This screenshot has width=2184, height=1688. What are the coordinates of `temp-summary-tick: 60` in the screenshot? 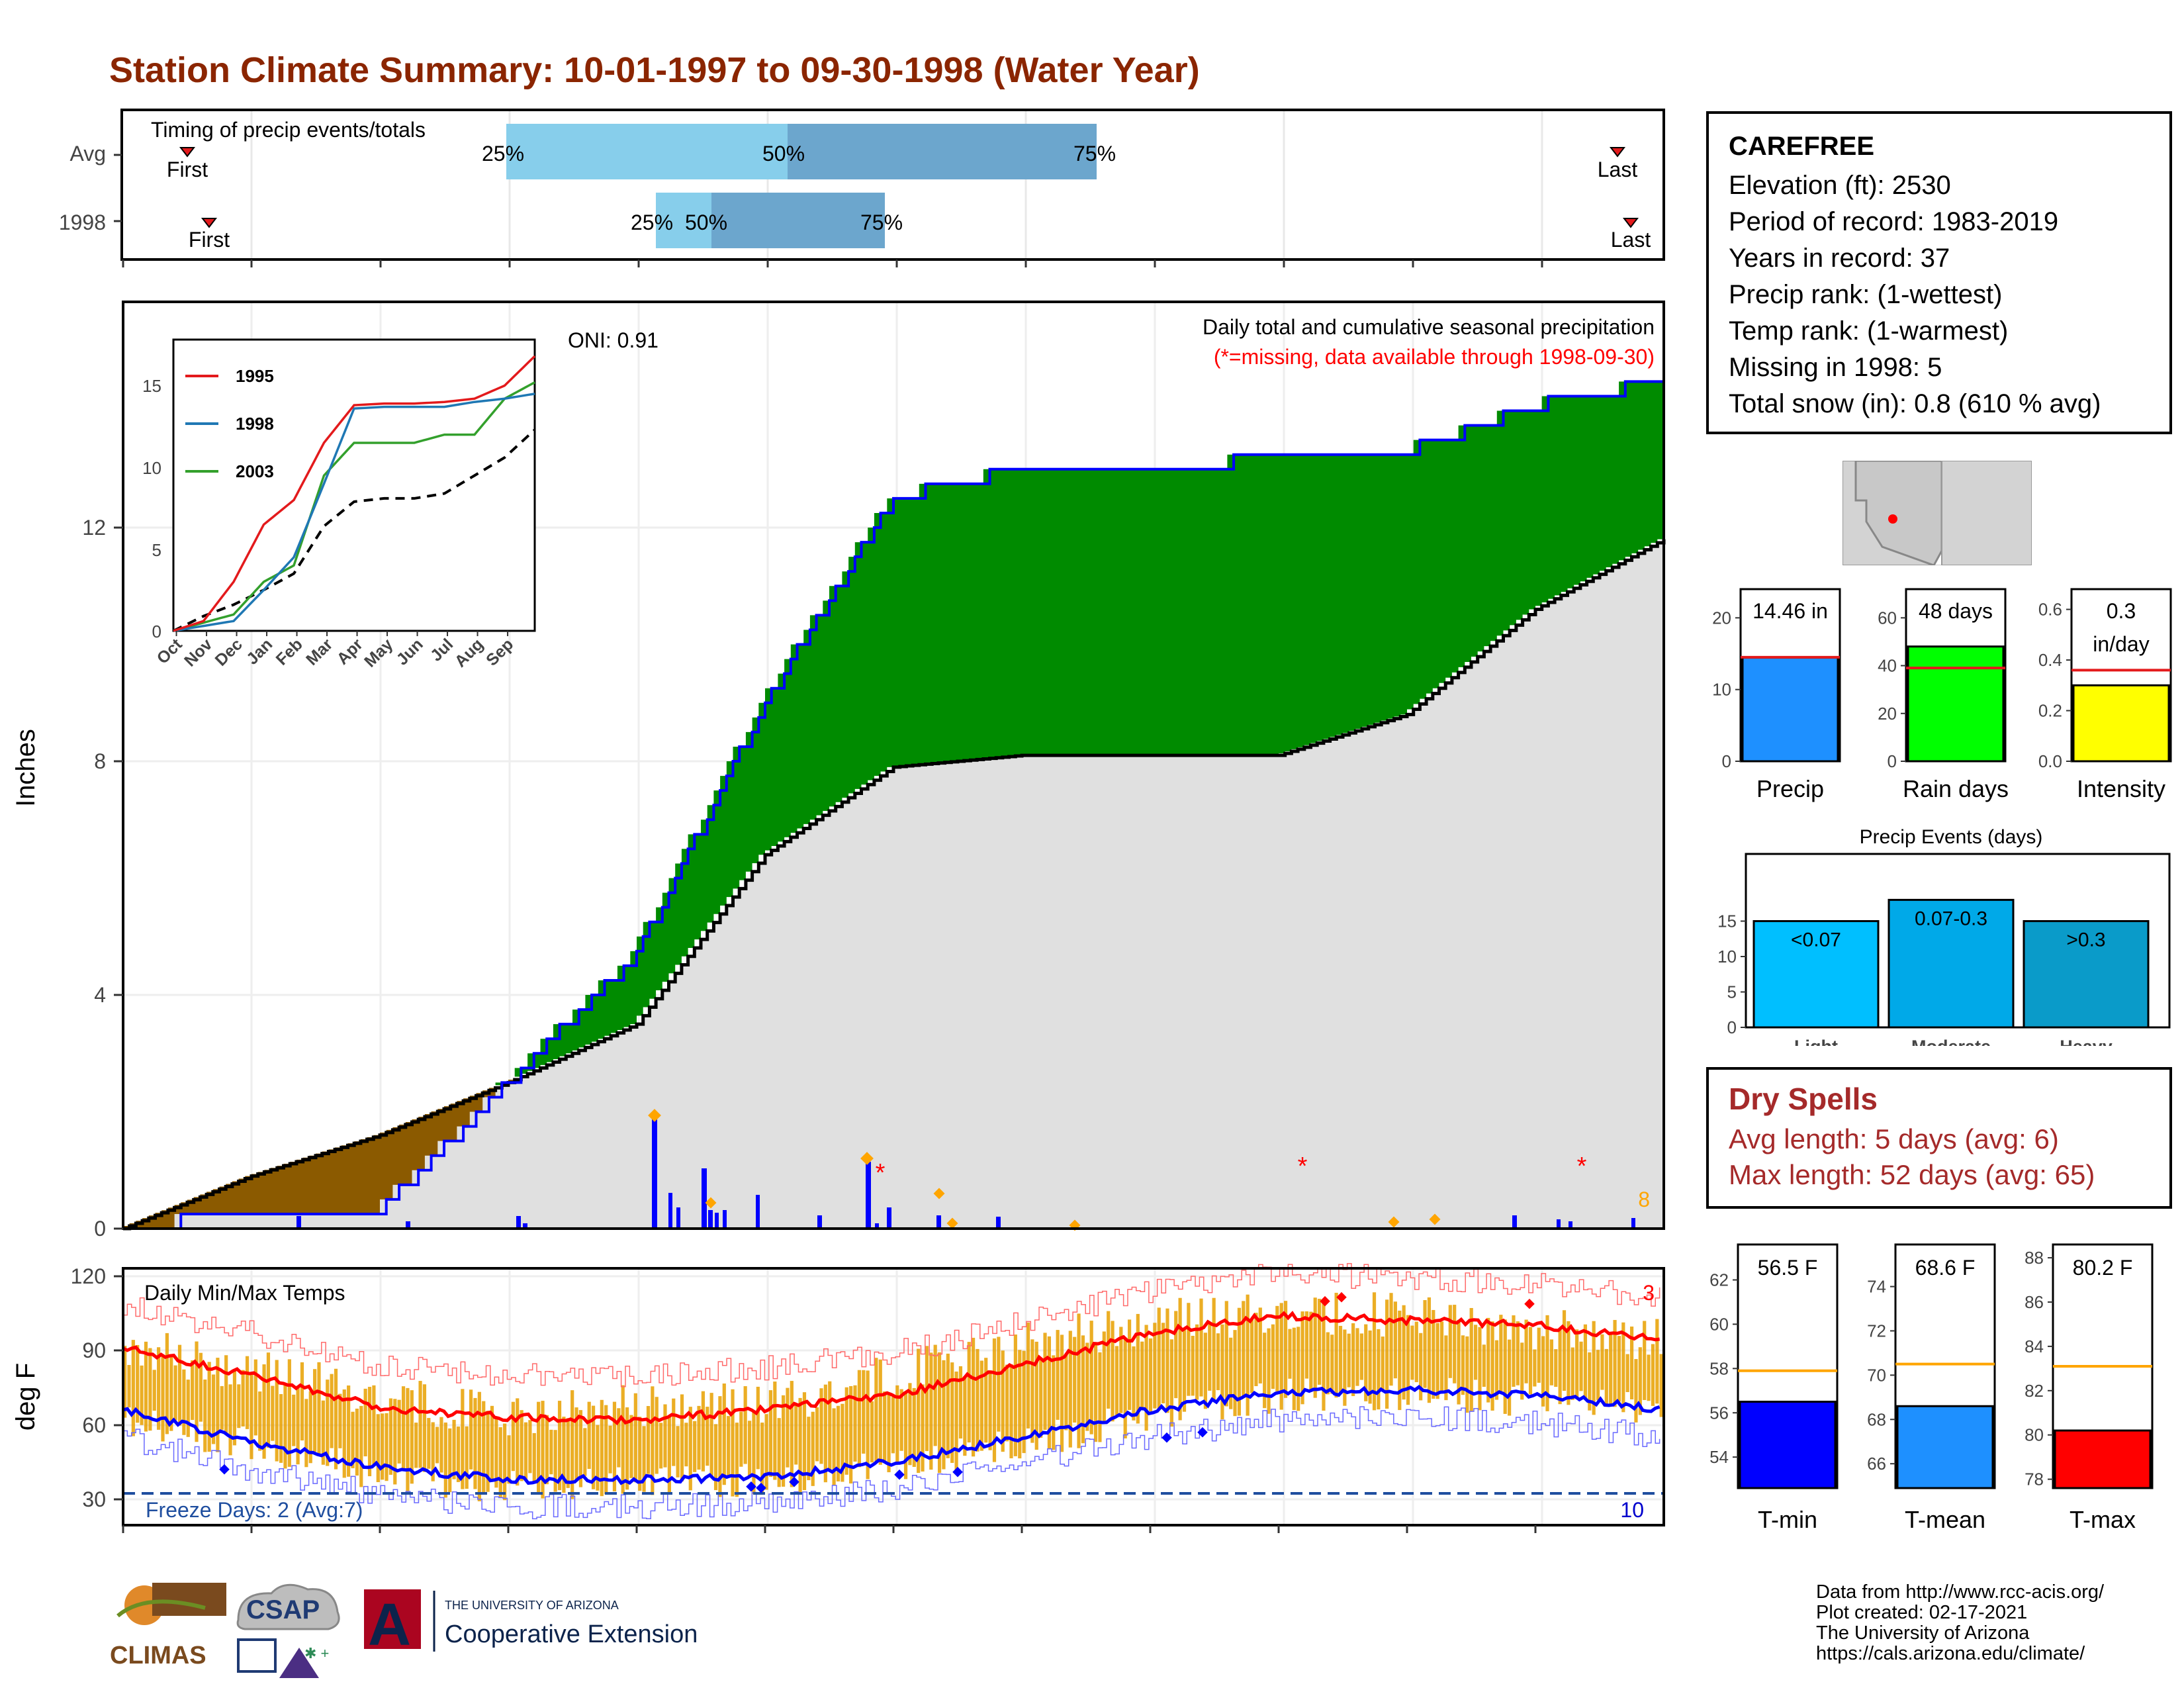 It's located at (1719, 1324).